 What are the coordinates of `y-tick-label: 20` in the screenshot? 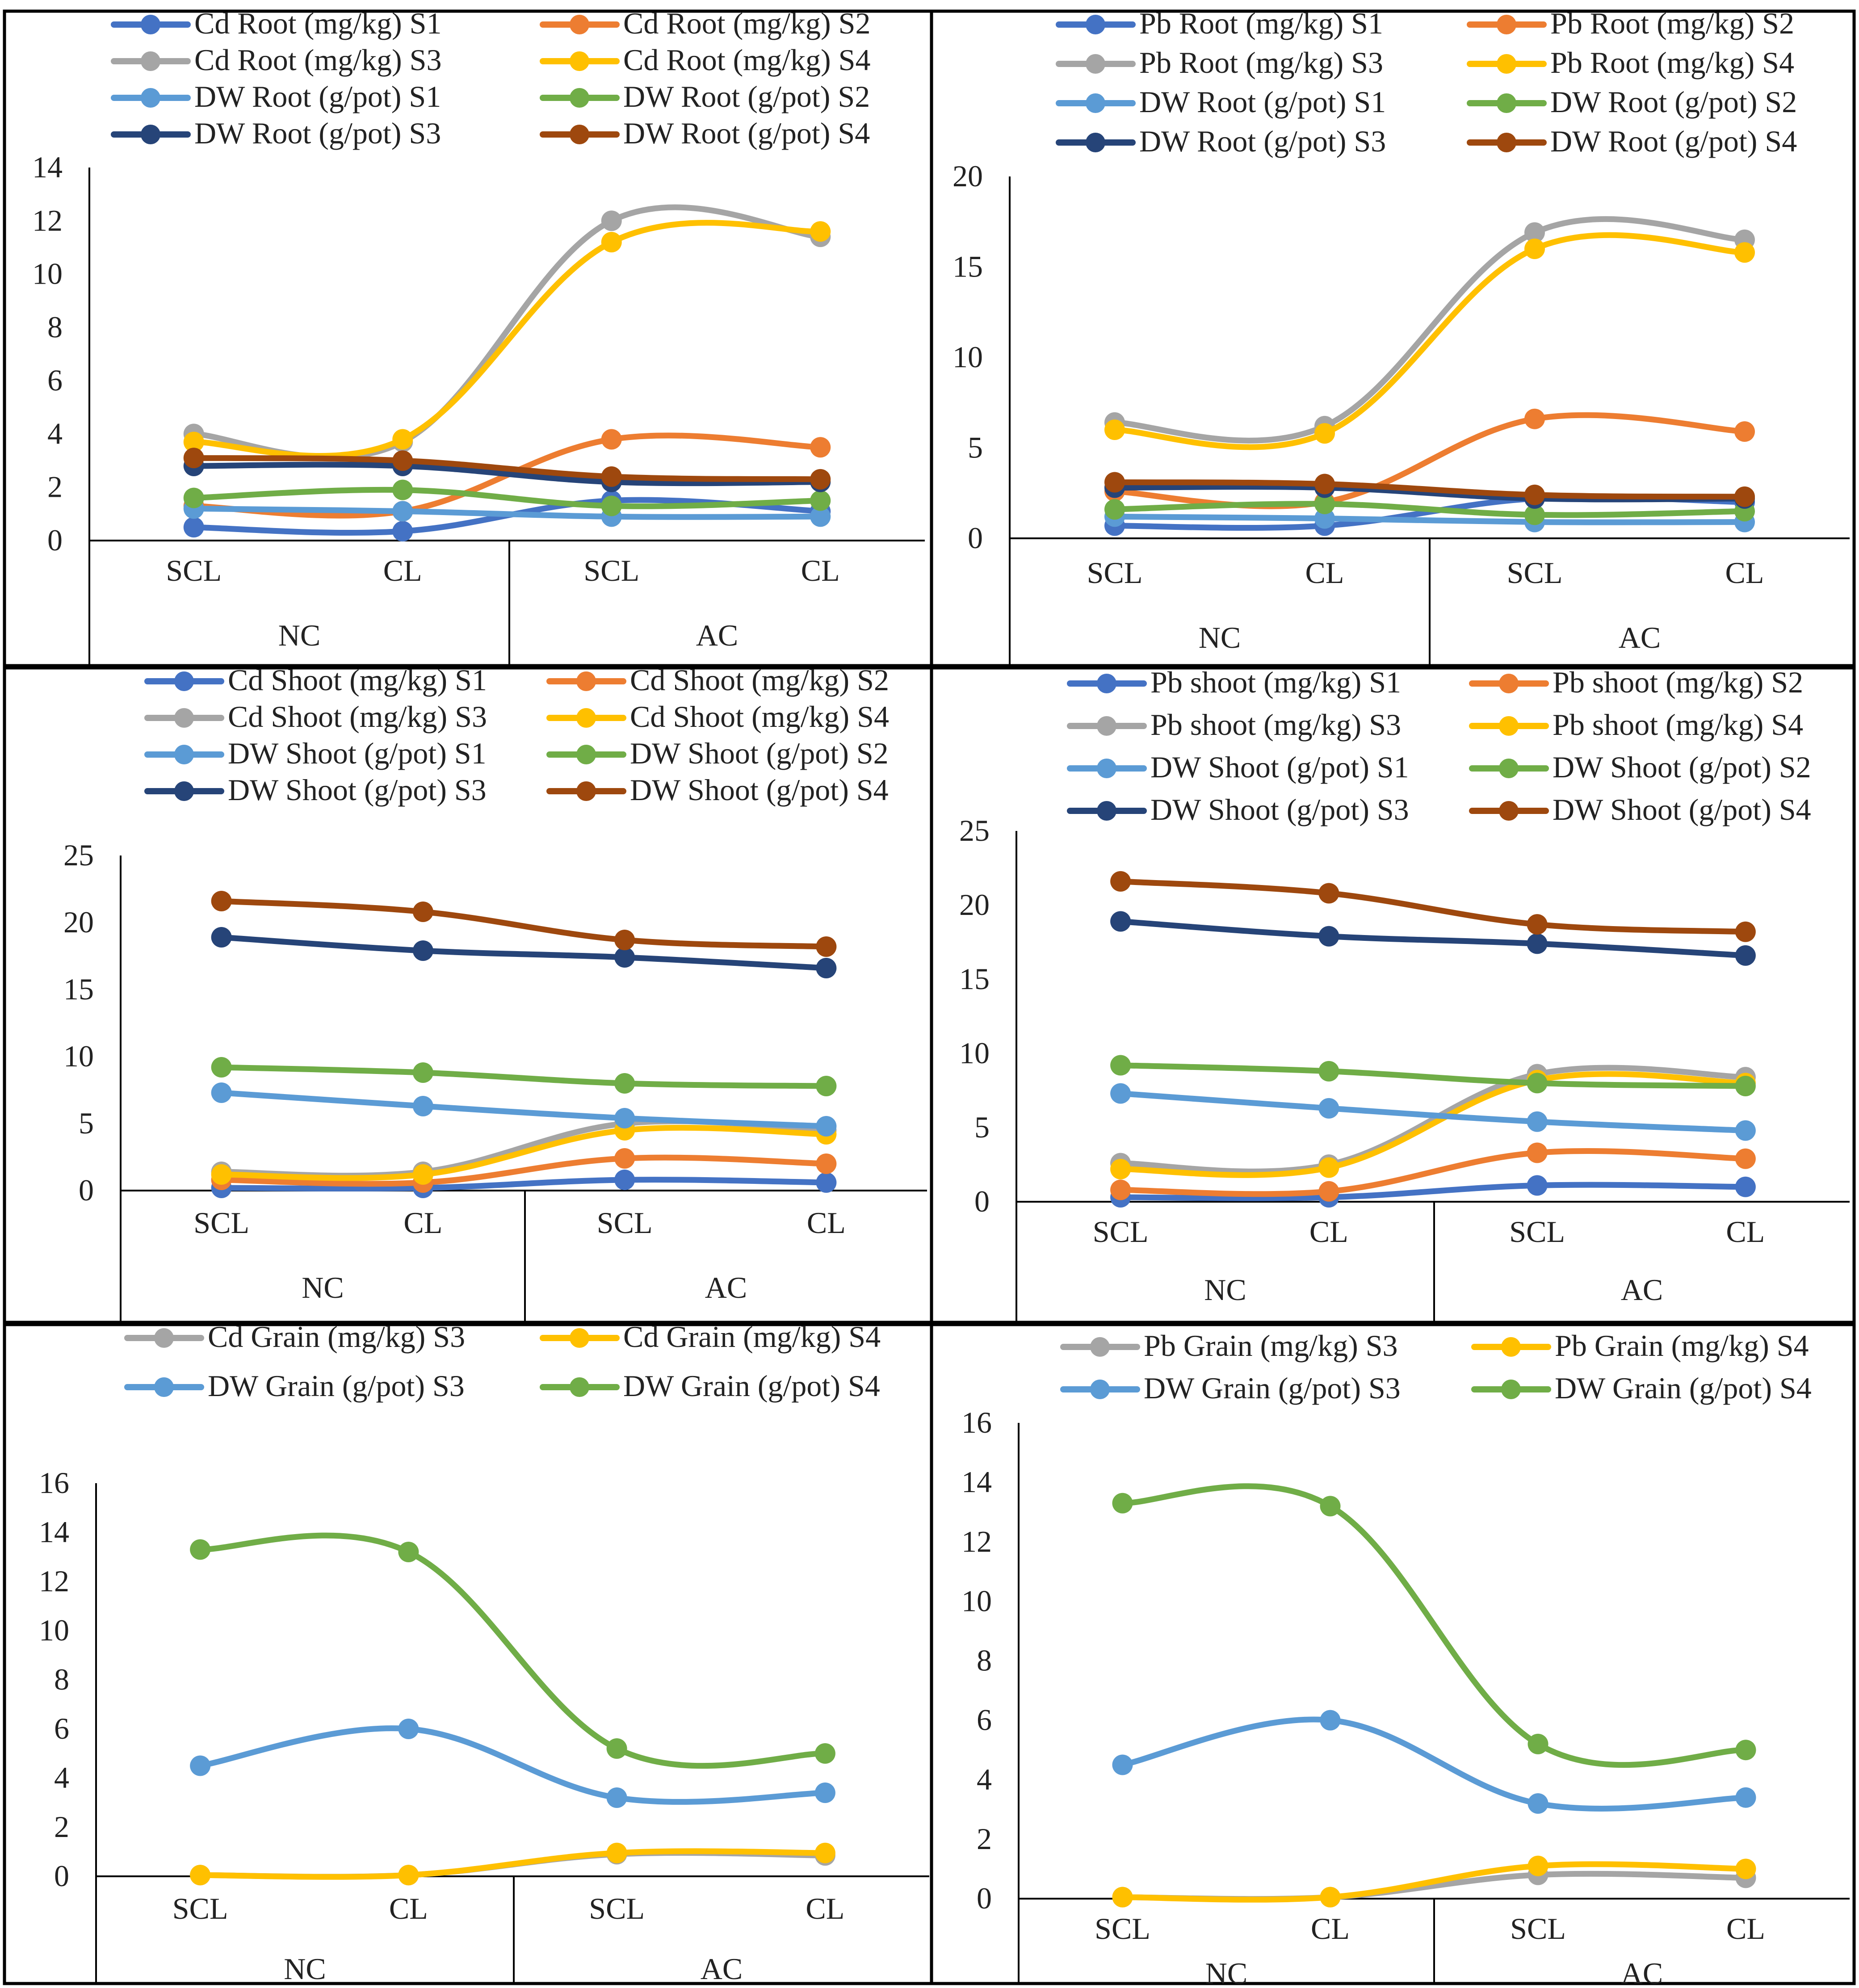 It's located at (974, 905).